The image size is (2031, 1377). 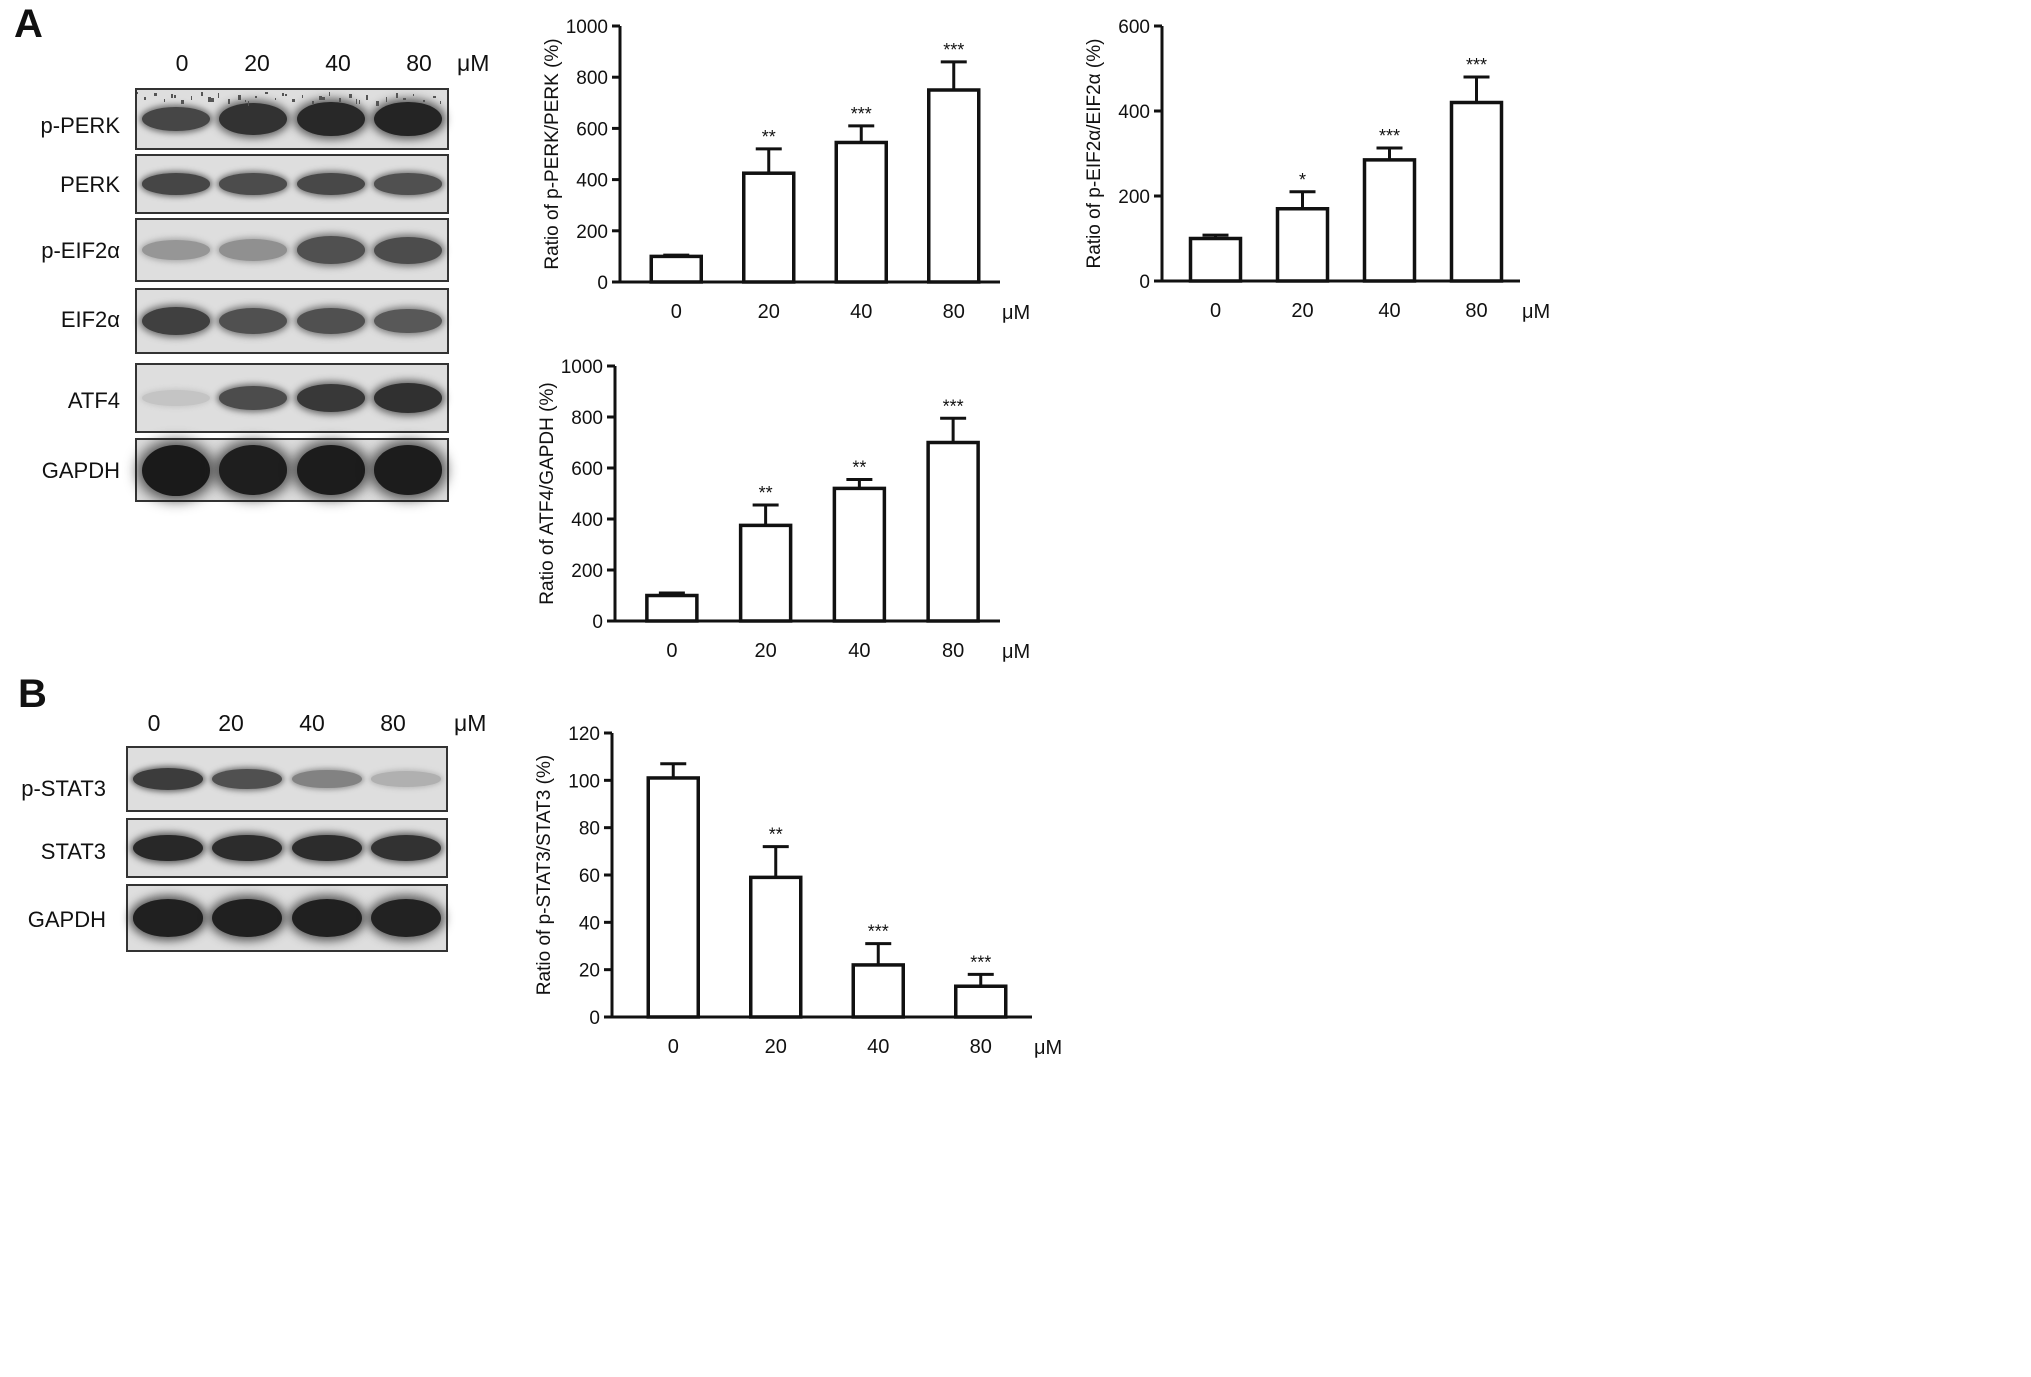 I want to click on y-axis-title: Ratio of p-PERK/PERK (%), so click(x=552, y=153).